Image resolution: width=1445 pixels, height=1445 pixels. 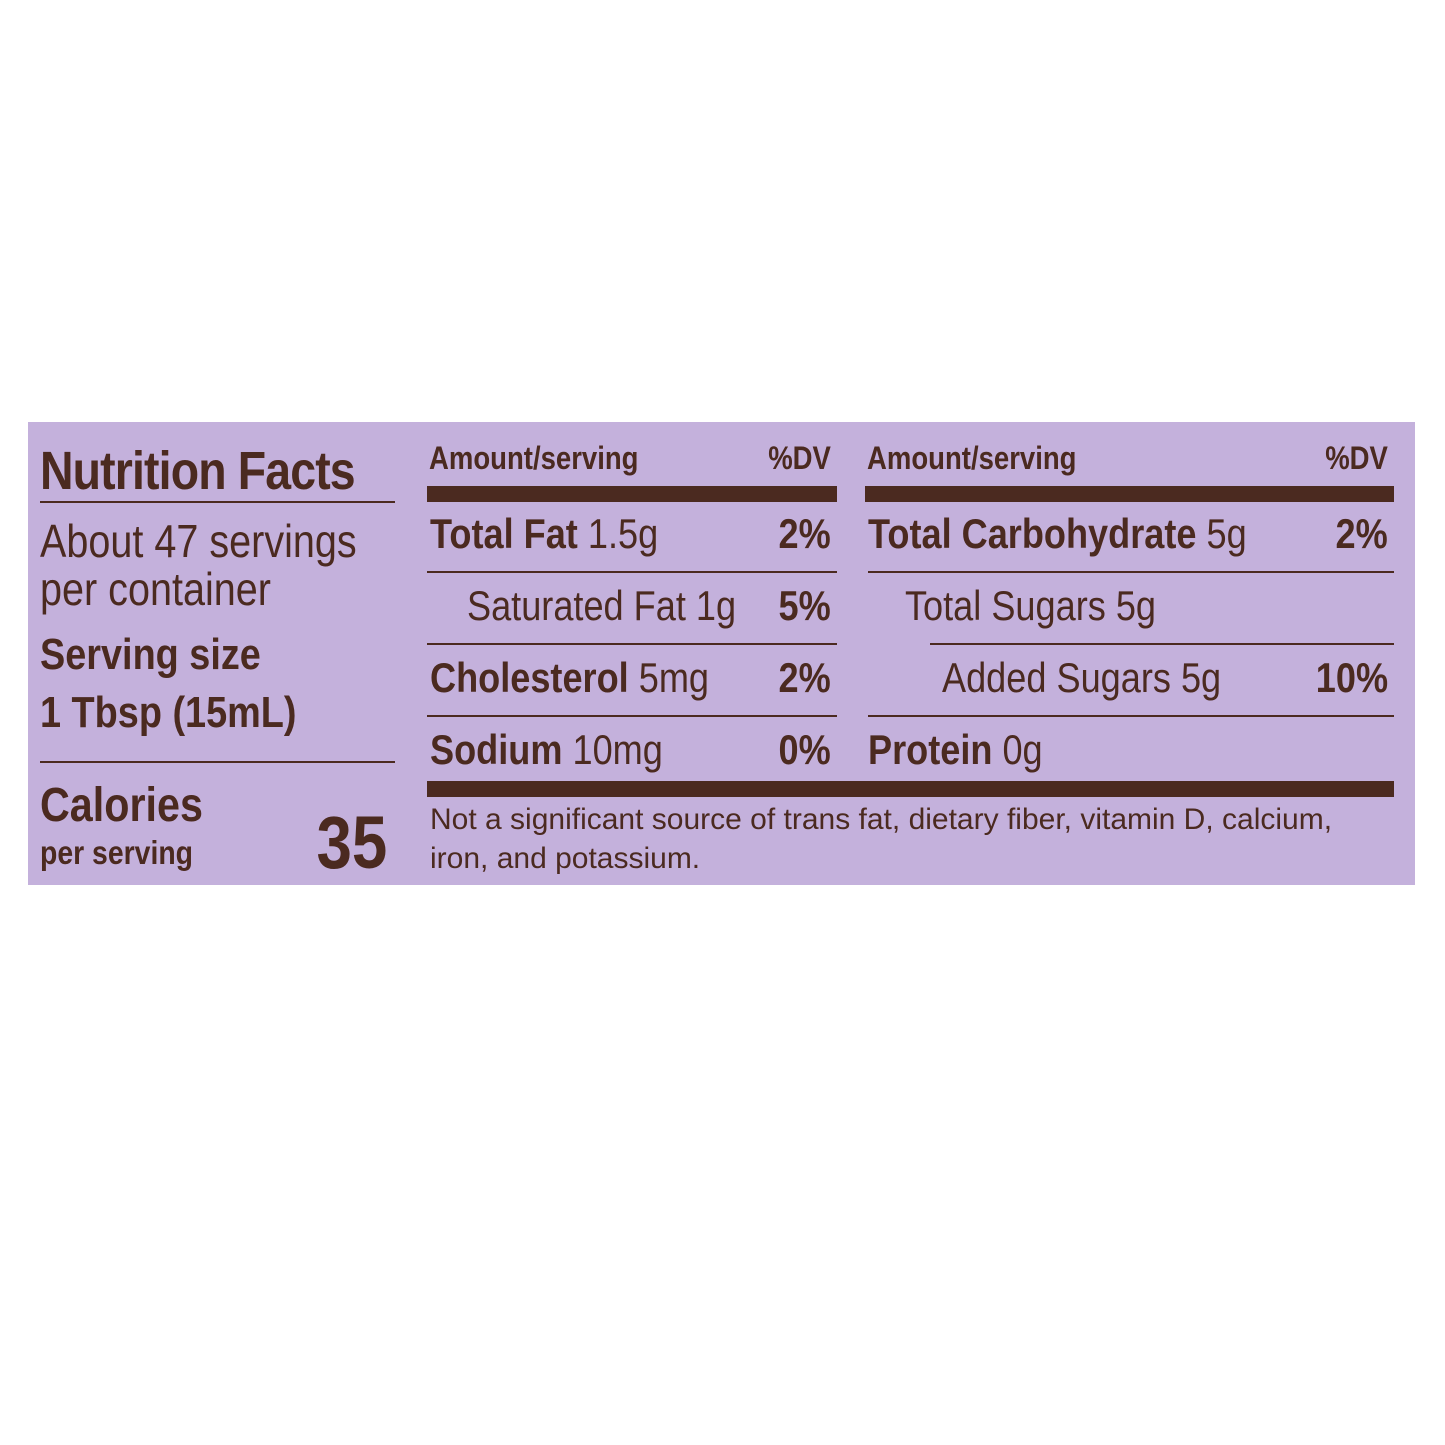 I want to click on nutrient-name: Saturated Fat, so click(x=576, y=605).